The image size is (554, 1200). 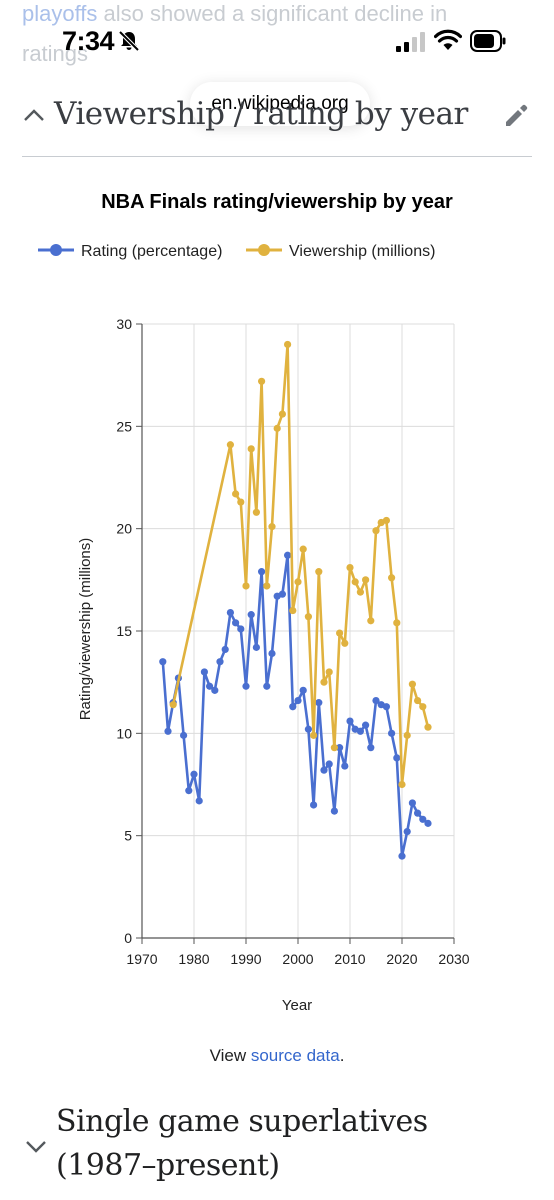 What do you see at coordinates (60, 13) in the screenshot?
I see `playoffs-link: playoffs` at bounding box center [60, 13].